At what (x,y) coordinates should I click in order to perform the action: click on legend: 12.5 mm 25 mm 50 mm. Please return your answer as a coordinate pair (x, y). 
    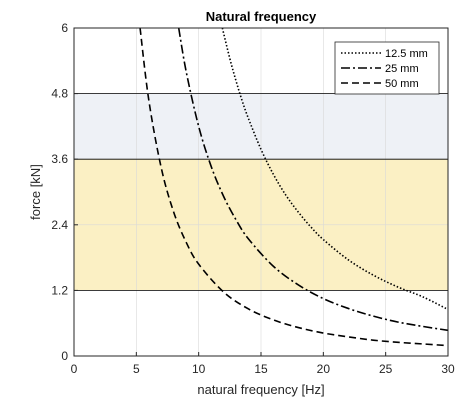
    Looking at the image, I should click on (387, 68).